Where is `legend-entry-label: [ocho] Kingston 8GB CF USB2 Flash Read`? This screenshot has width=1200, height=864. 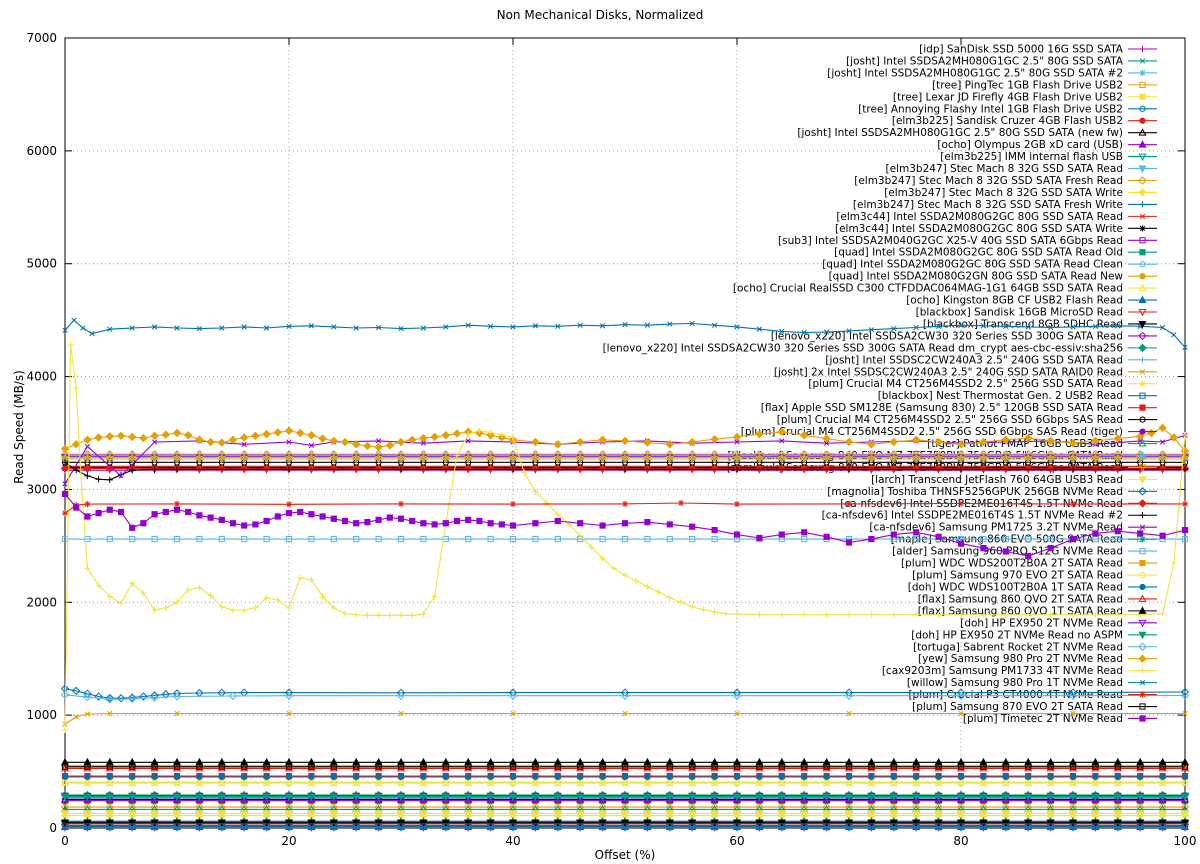
legend-entry-label: [ocho] Kingston 8GB CF USB2 Flash Read is located at coordinates (1014, 301).